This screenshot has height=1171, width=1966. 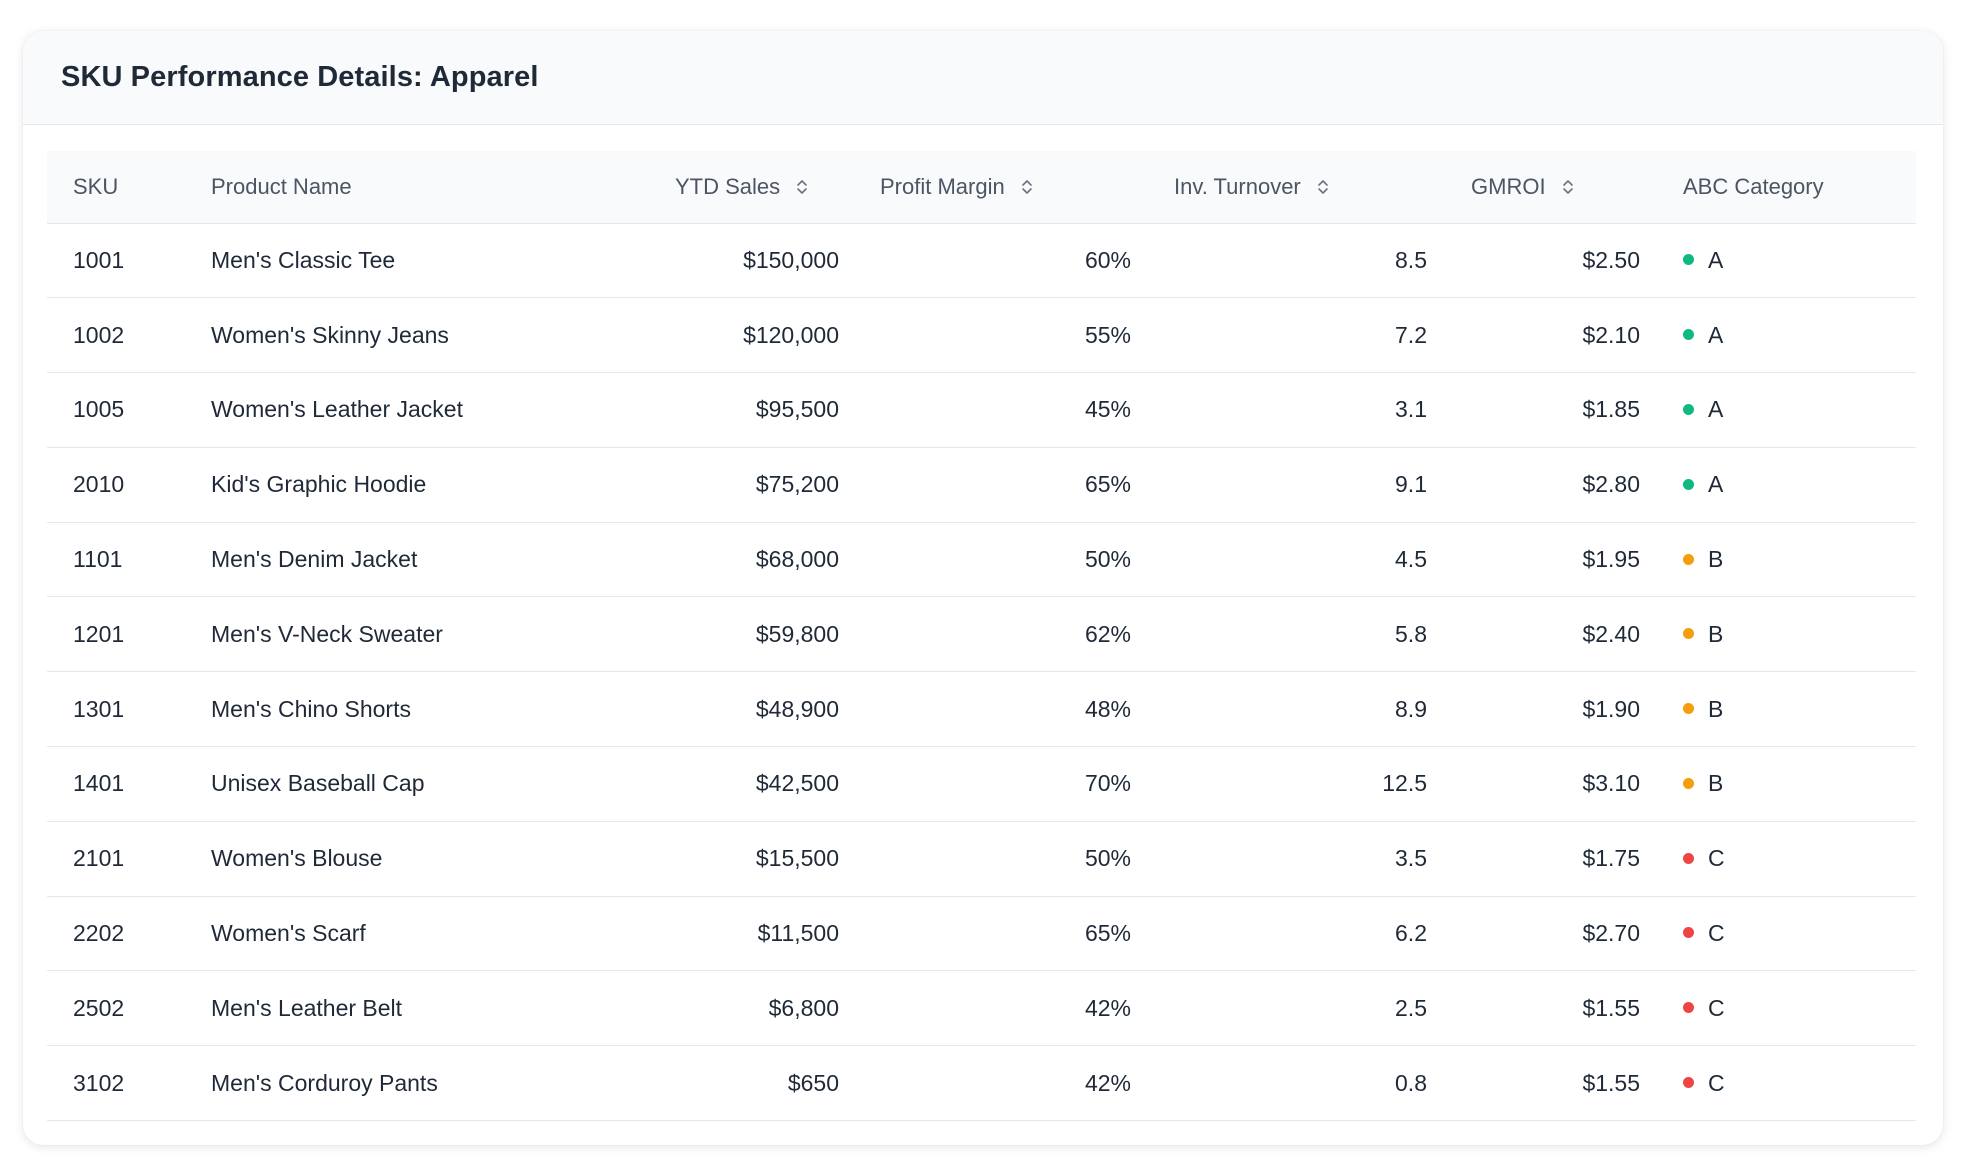 I want to click on cell-profit-margin: 50%, so click(x=986, y=859).